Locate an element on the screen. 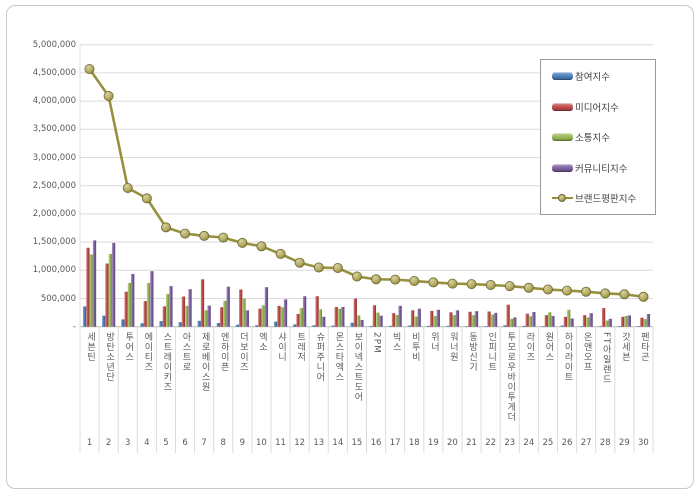  bar-소통지수-rank14 is located at coordinates (339, 317).